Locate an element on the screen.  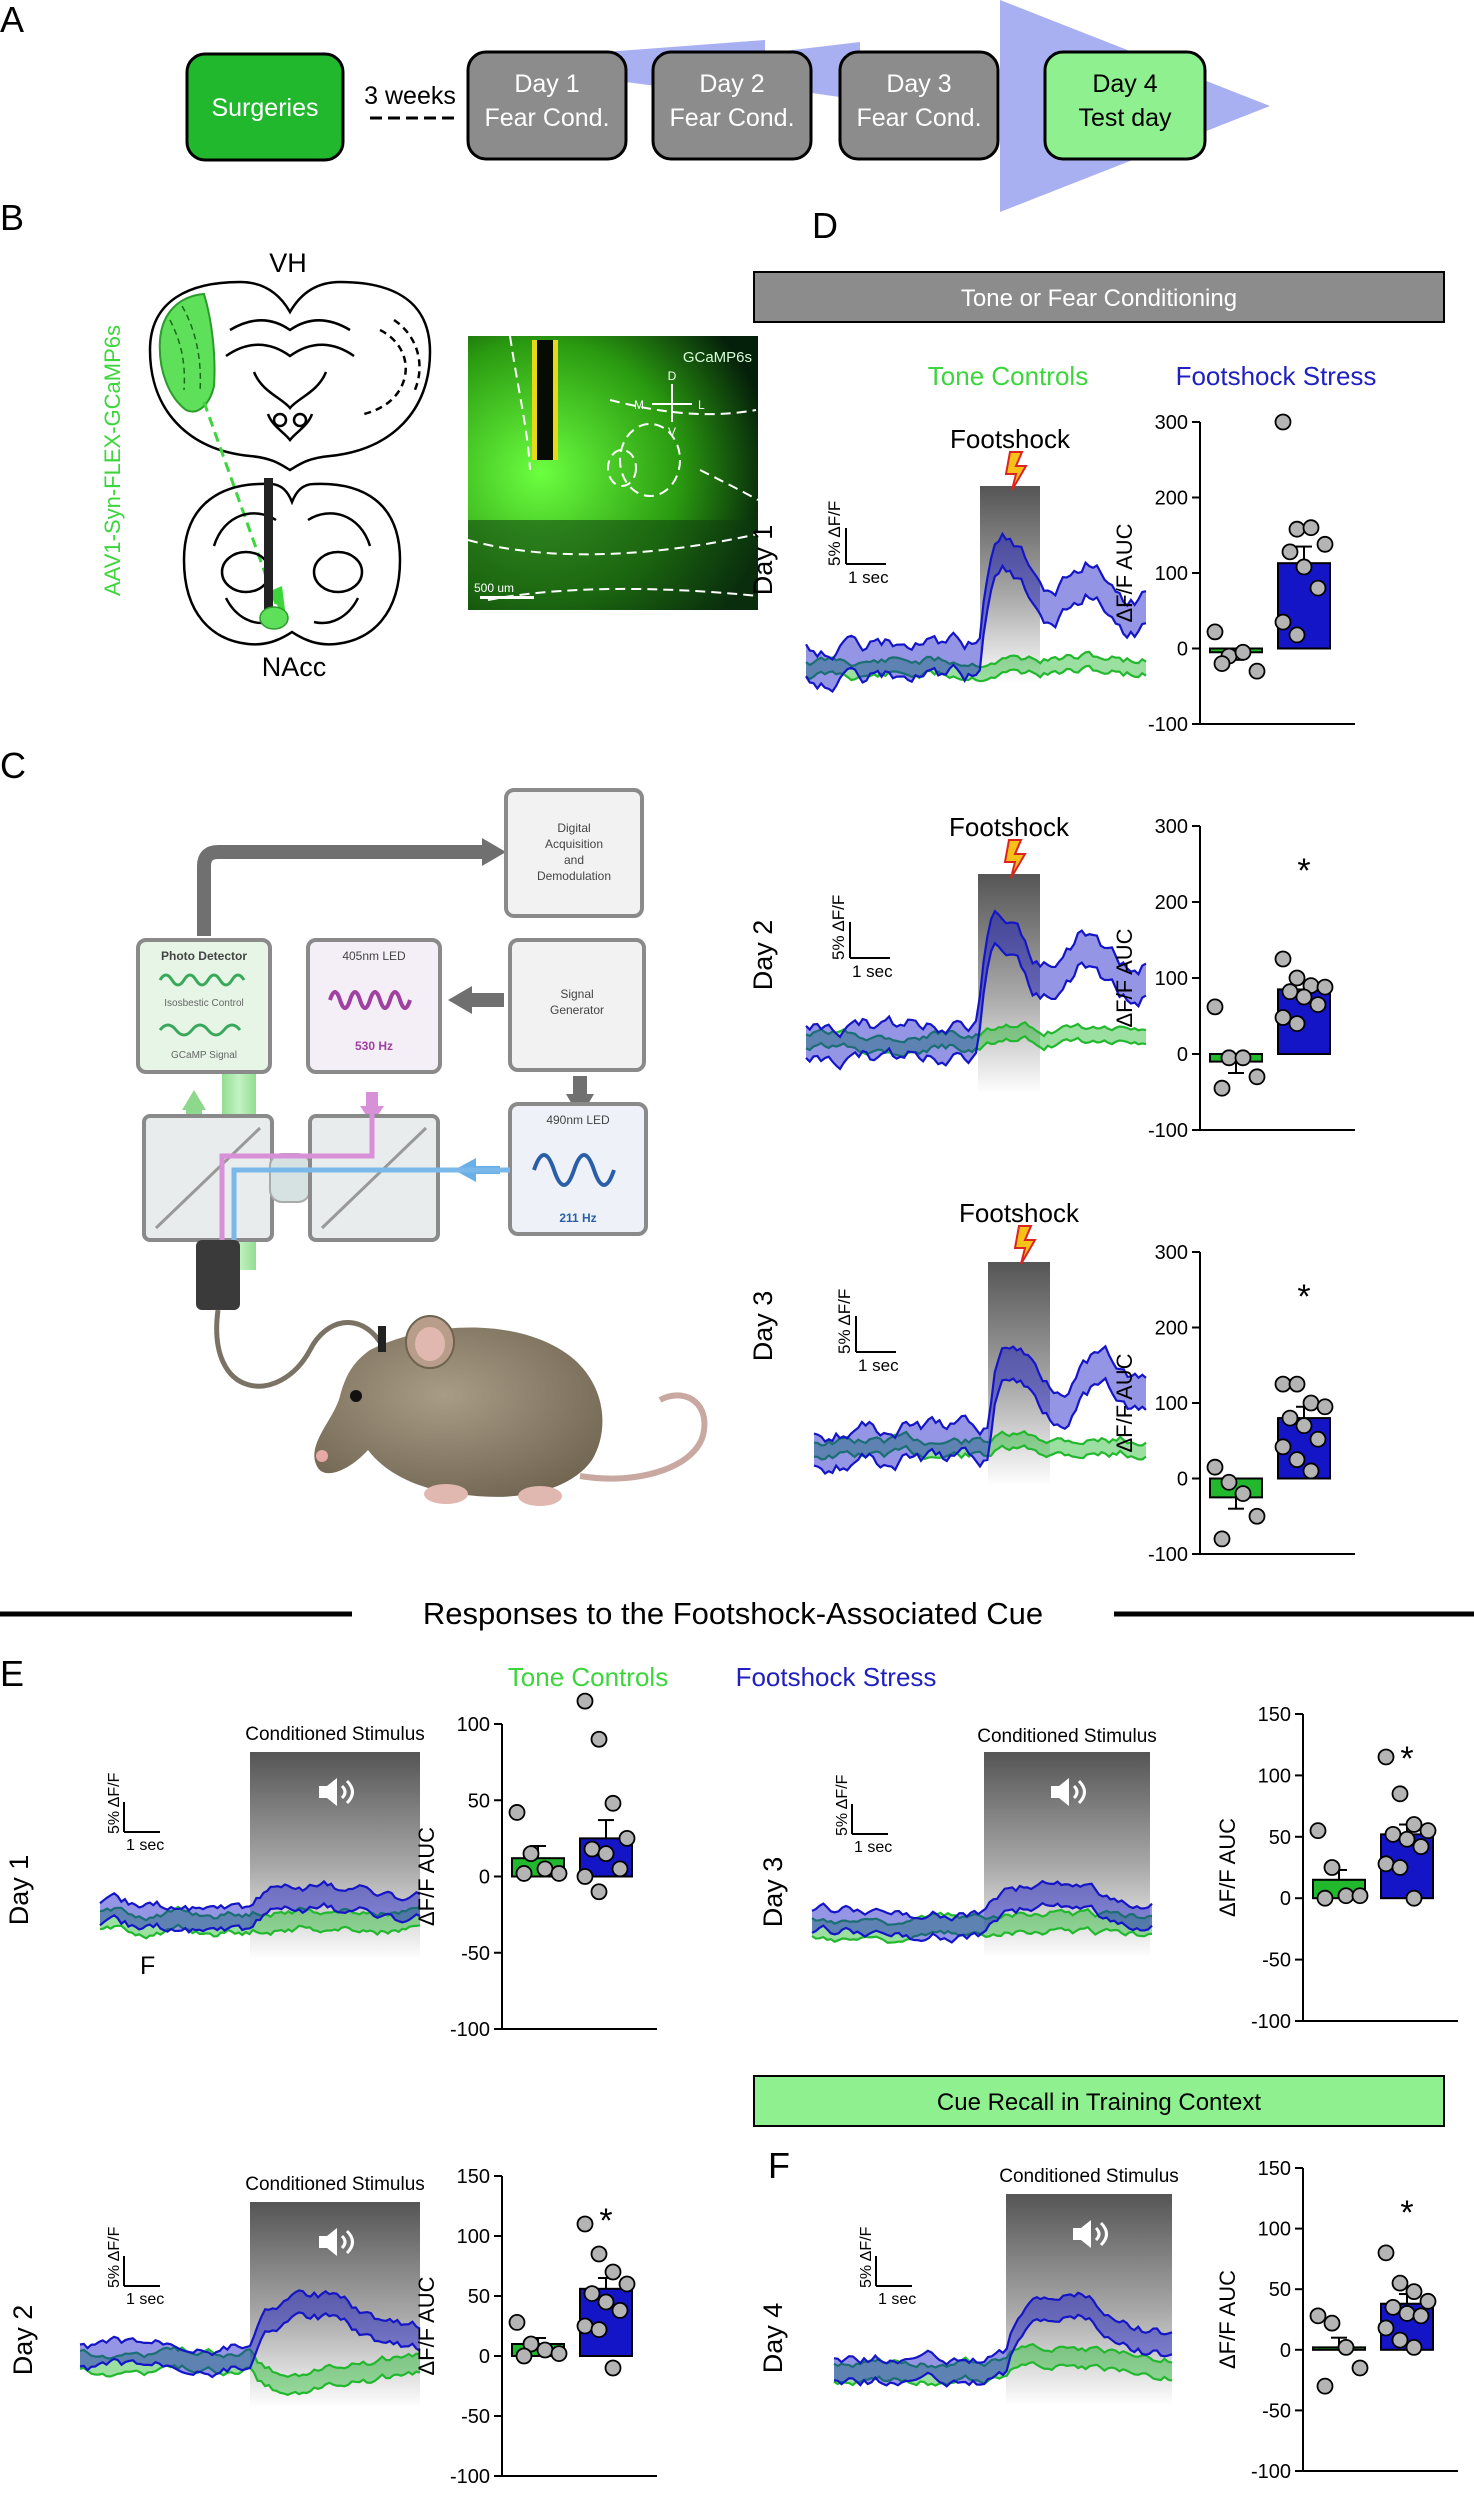
bar-chart-5: -100 -50 0 50 100 150 ΔF/F AUC * is located at coordinates (1336, 1868).